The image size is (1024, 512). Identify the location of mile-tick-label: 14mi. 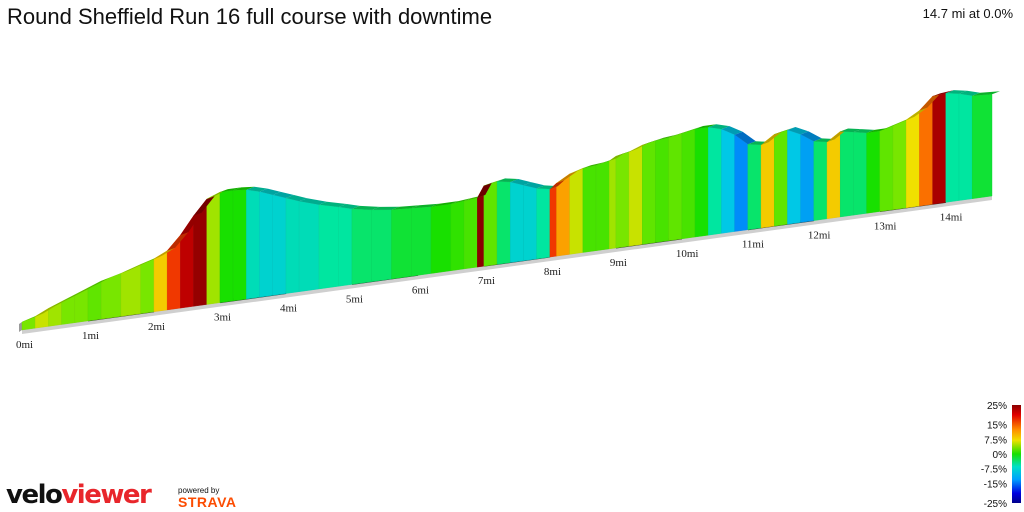
(951, 217).